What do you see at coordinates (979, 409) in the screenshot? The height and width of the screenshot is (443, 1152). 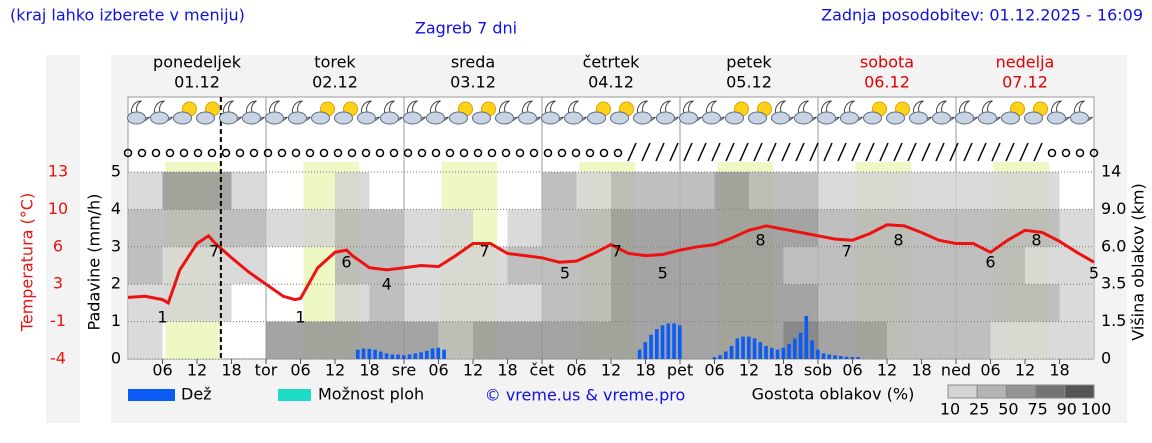 I see `density-label: 25` at bounding box center [979, 409].